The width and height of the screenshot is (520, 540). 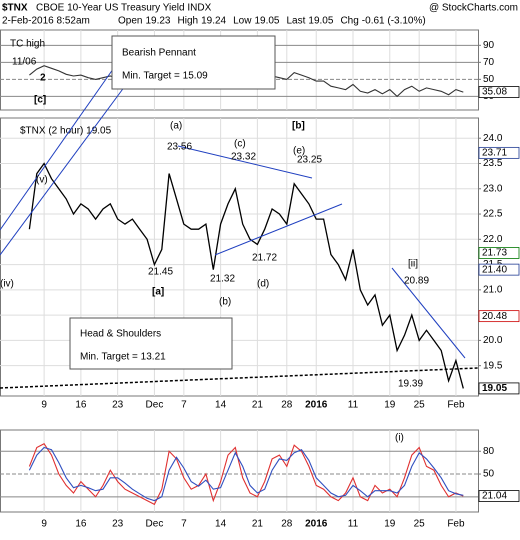 I want to click on y-tick-label: 90, so click(x=489, y=45).